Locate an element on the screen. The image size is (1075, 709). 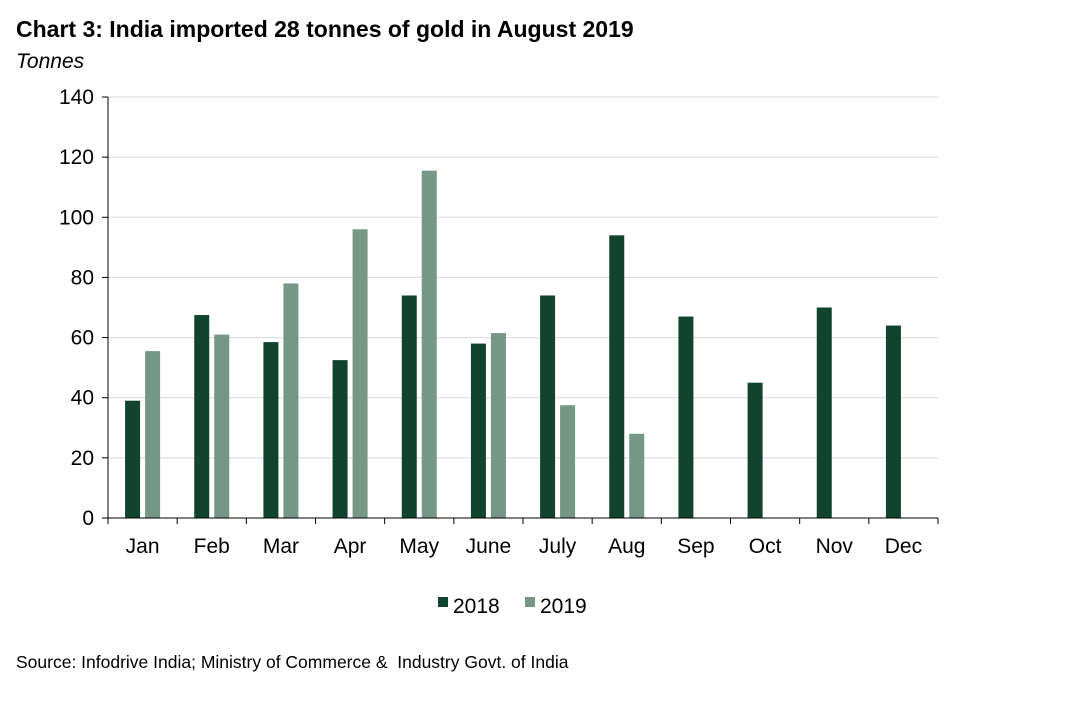
bar-2018-june is located at coordinates (478, 430).